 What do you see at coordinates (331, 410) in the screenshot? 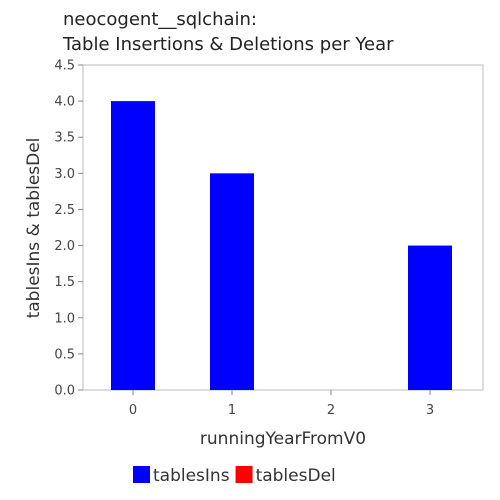
I see `x-tick-label: 2` at bounding box center [331, 410].